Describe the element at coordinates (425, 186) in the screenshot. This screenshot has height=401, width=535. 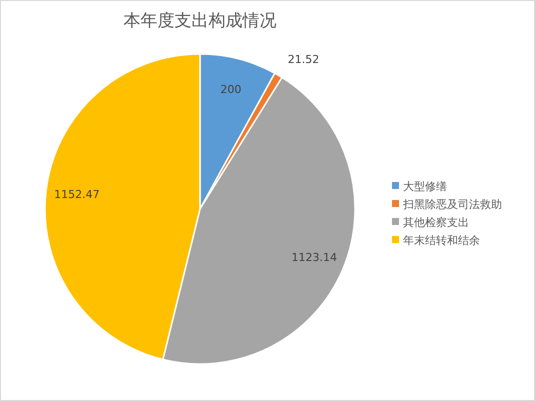
I see `legend-label: 大型修缮` at that location.